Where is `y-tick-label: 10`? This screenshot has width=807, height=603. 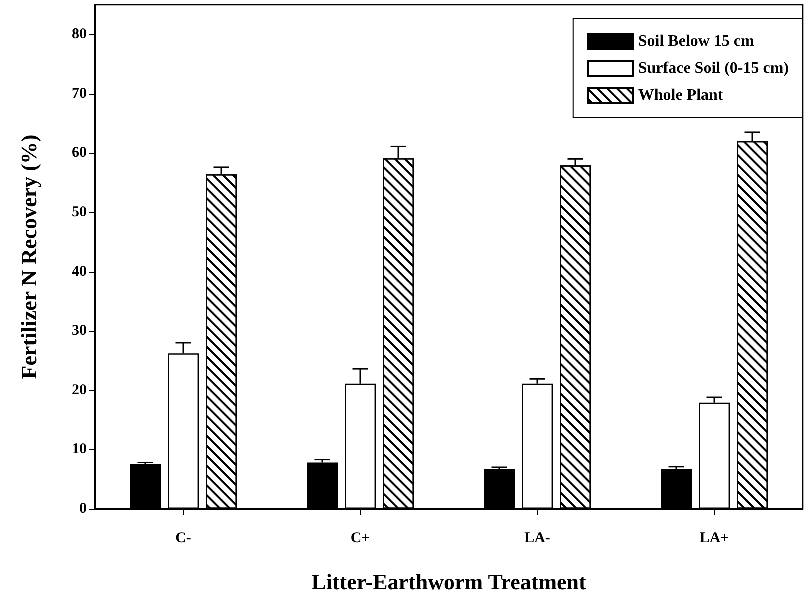 y-tick-label: 10 is located at coordinates (79, 450).